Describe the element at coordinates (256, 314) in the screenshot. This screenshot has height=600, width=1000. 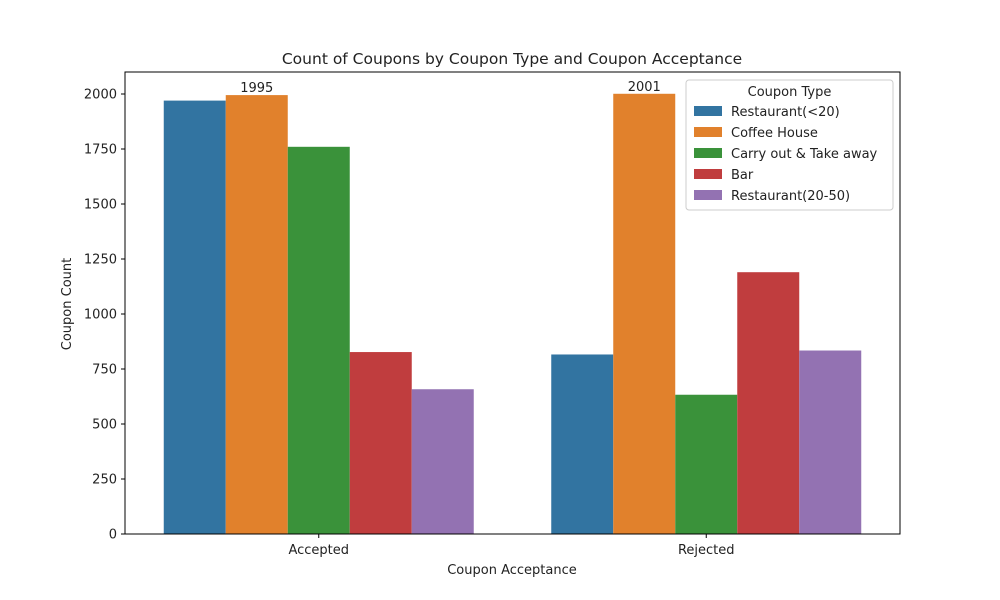
I see `bar-coffee-house-accepted` at that location.